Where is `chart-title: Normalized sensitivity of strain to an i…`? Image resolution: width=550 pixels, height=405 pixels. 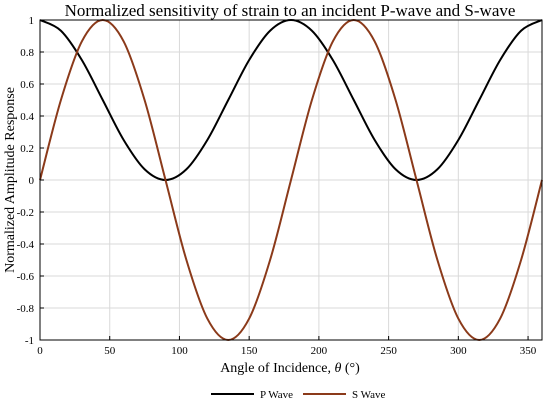 chart-title: Normalized sensitivity of strain to an i… is located at coordinates (290, 10).